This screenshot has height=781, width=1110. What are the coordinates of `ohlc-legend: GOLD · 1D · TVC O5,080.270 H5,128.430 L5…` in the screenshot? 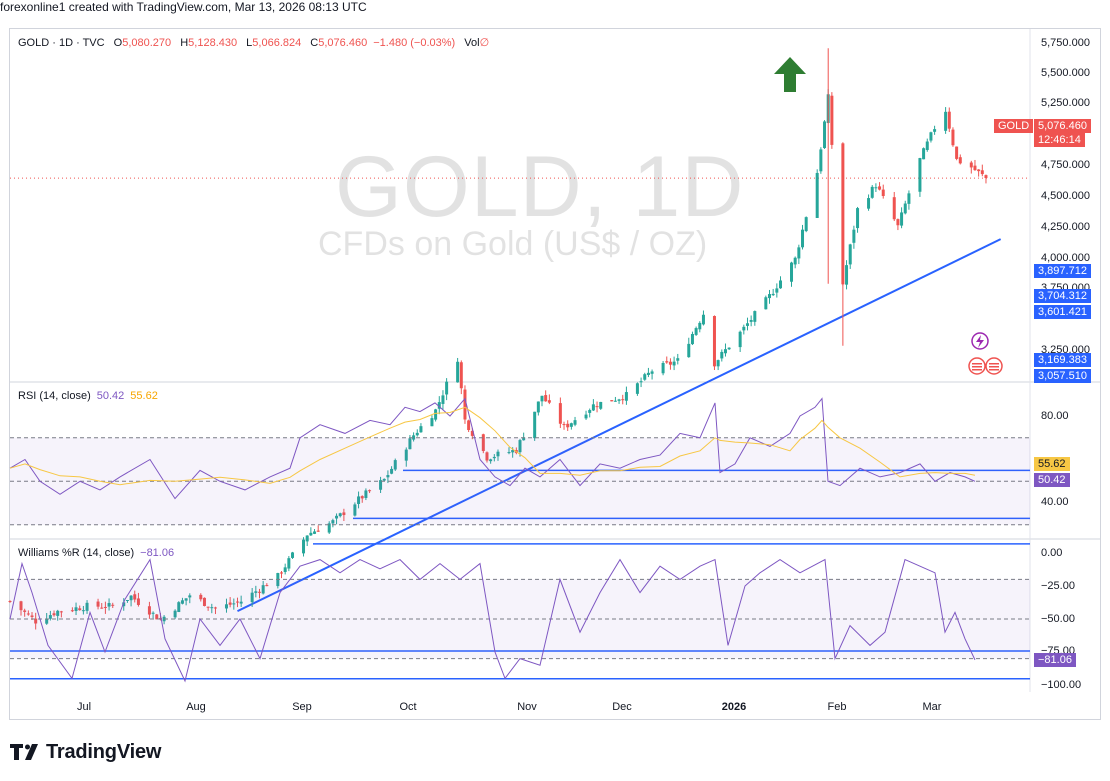 It's located at (253, 42).